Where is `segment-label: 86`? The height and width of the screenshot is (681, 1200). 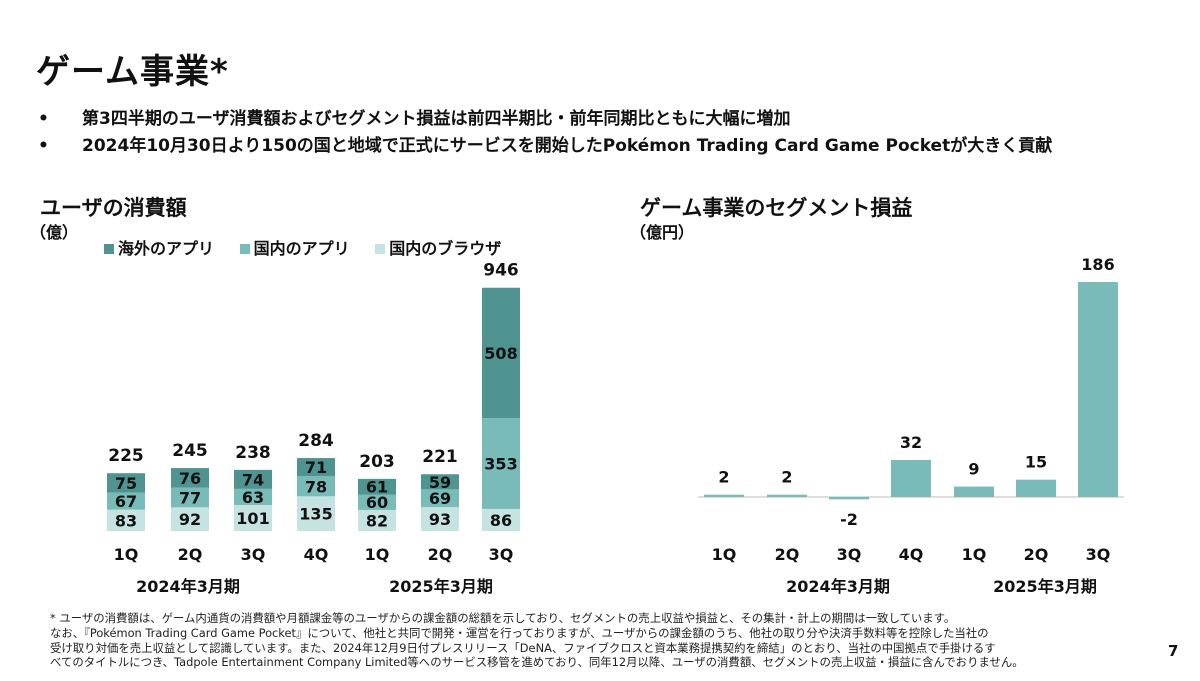
segment-label: 86 is located at coordinates (501, 520).